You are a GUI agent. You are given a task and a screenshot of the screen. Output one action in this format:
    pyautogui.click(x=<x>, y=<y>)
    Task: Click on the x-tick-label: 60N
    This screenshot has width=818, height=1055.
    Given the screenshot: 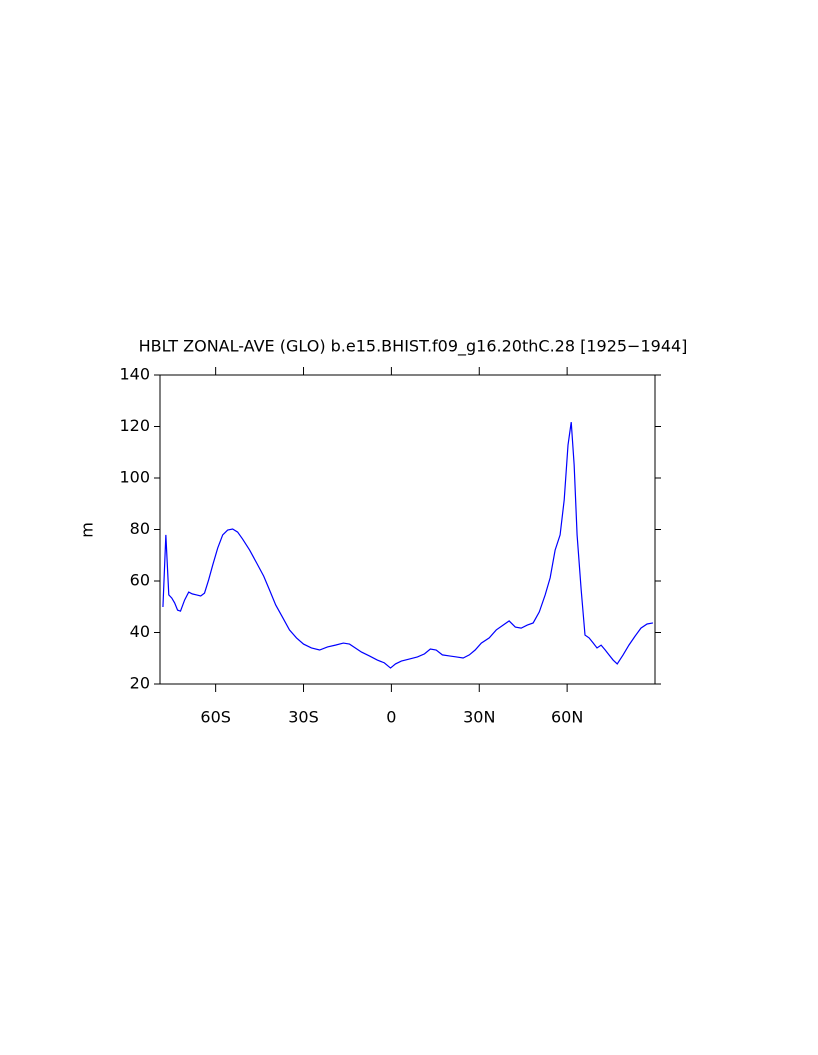 What is the action you would take?
    pyautogui.click(x=567, y=717)
    